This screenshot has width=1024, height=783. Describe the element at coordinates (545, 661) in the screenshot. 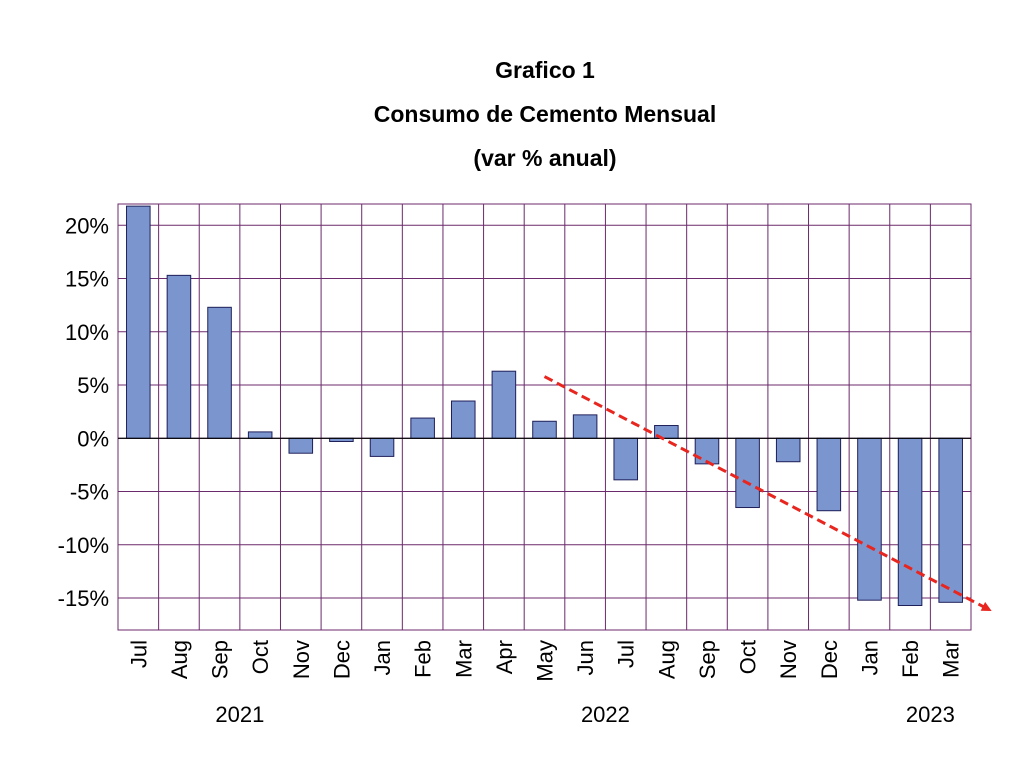

I see `x-tick-label: May` at that location.